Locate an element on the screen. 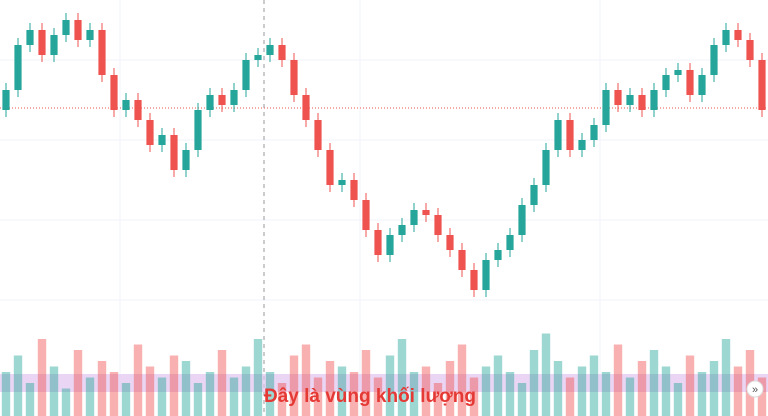 The image size is (768, 416). scroll-icon: » is located at coordinates (755, 390).